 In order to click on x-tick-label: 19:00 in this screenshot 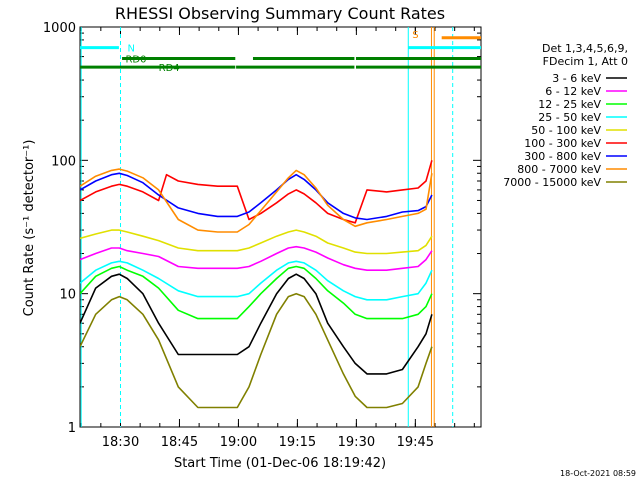, I will do `click(238, 442)`.